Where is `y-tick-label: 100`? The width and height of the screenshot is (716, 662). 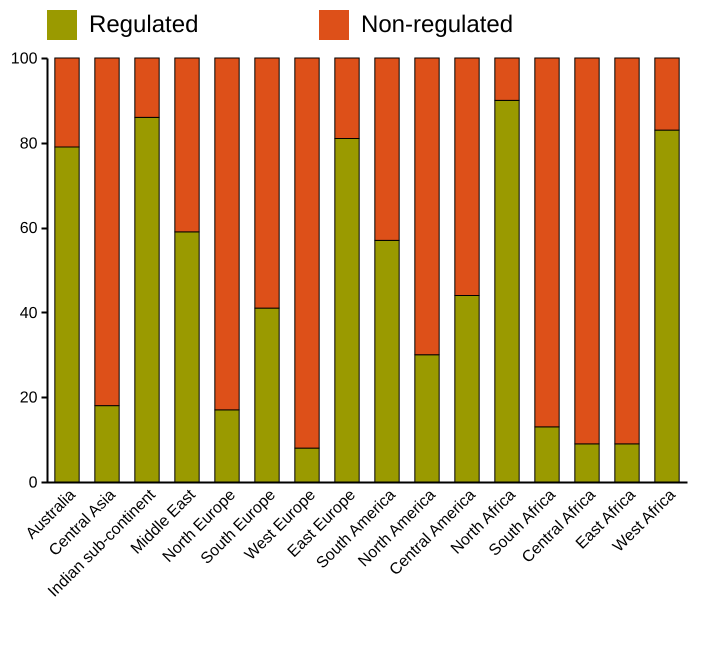
y-tick-label: 100 is located at coordinates (24, 59).